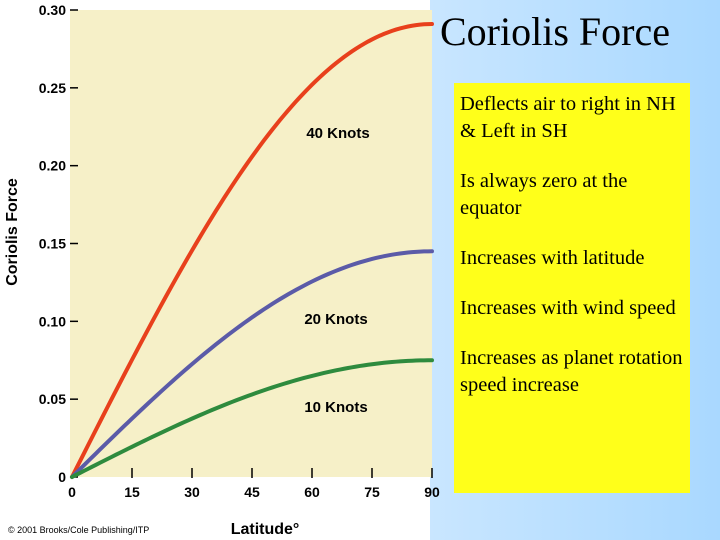 The height and width of the screenshot is (540, 720). What do you see at coordinates (52, 321) in the screenshot?
I see `y-tick-label: 0.10` at bounding box center [52, 321].